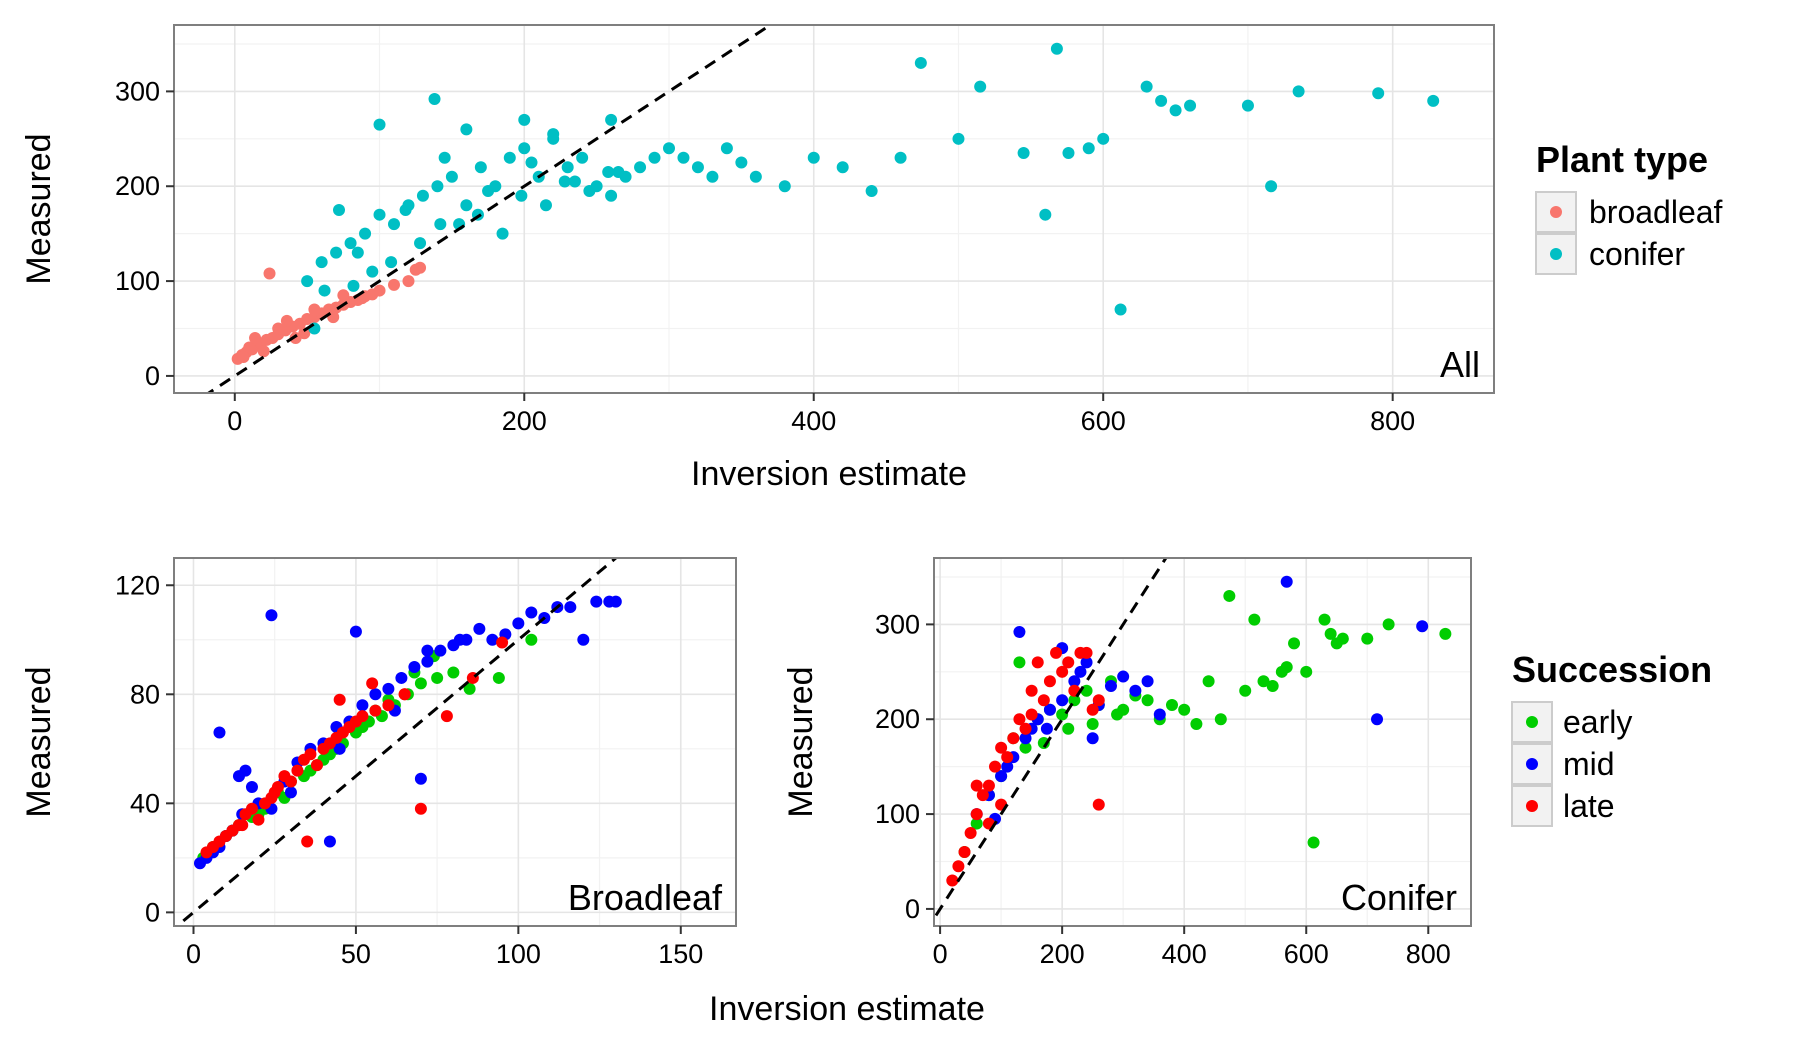 The height and width of the screenshot is (1050, 1800). I want to click on y-tick-label: 120, so click(137, 585).